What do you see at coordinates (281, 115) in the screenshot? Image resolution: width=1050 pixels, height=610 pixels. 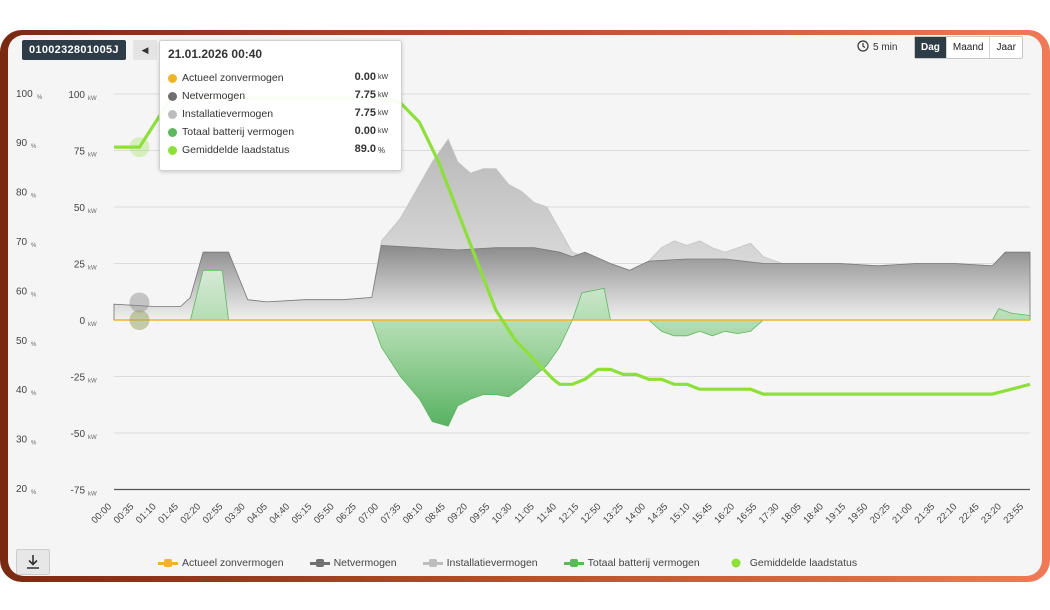 I see `tooltip-row: Installatievermogen 7.75 kW` at bounding box center [281, 115].